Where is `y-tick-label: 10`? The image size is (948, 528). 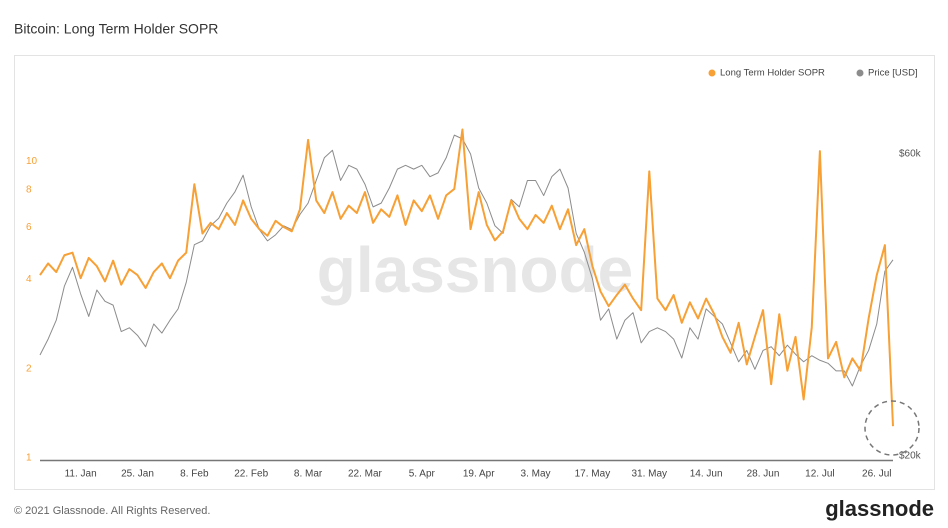
y-tick-label: 10 is located at coordinates (32, 161).